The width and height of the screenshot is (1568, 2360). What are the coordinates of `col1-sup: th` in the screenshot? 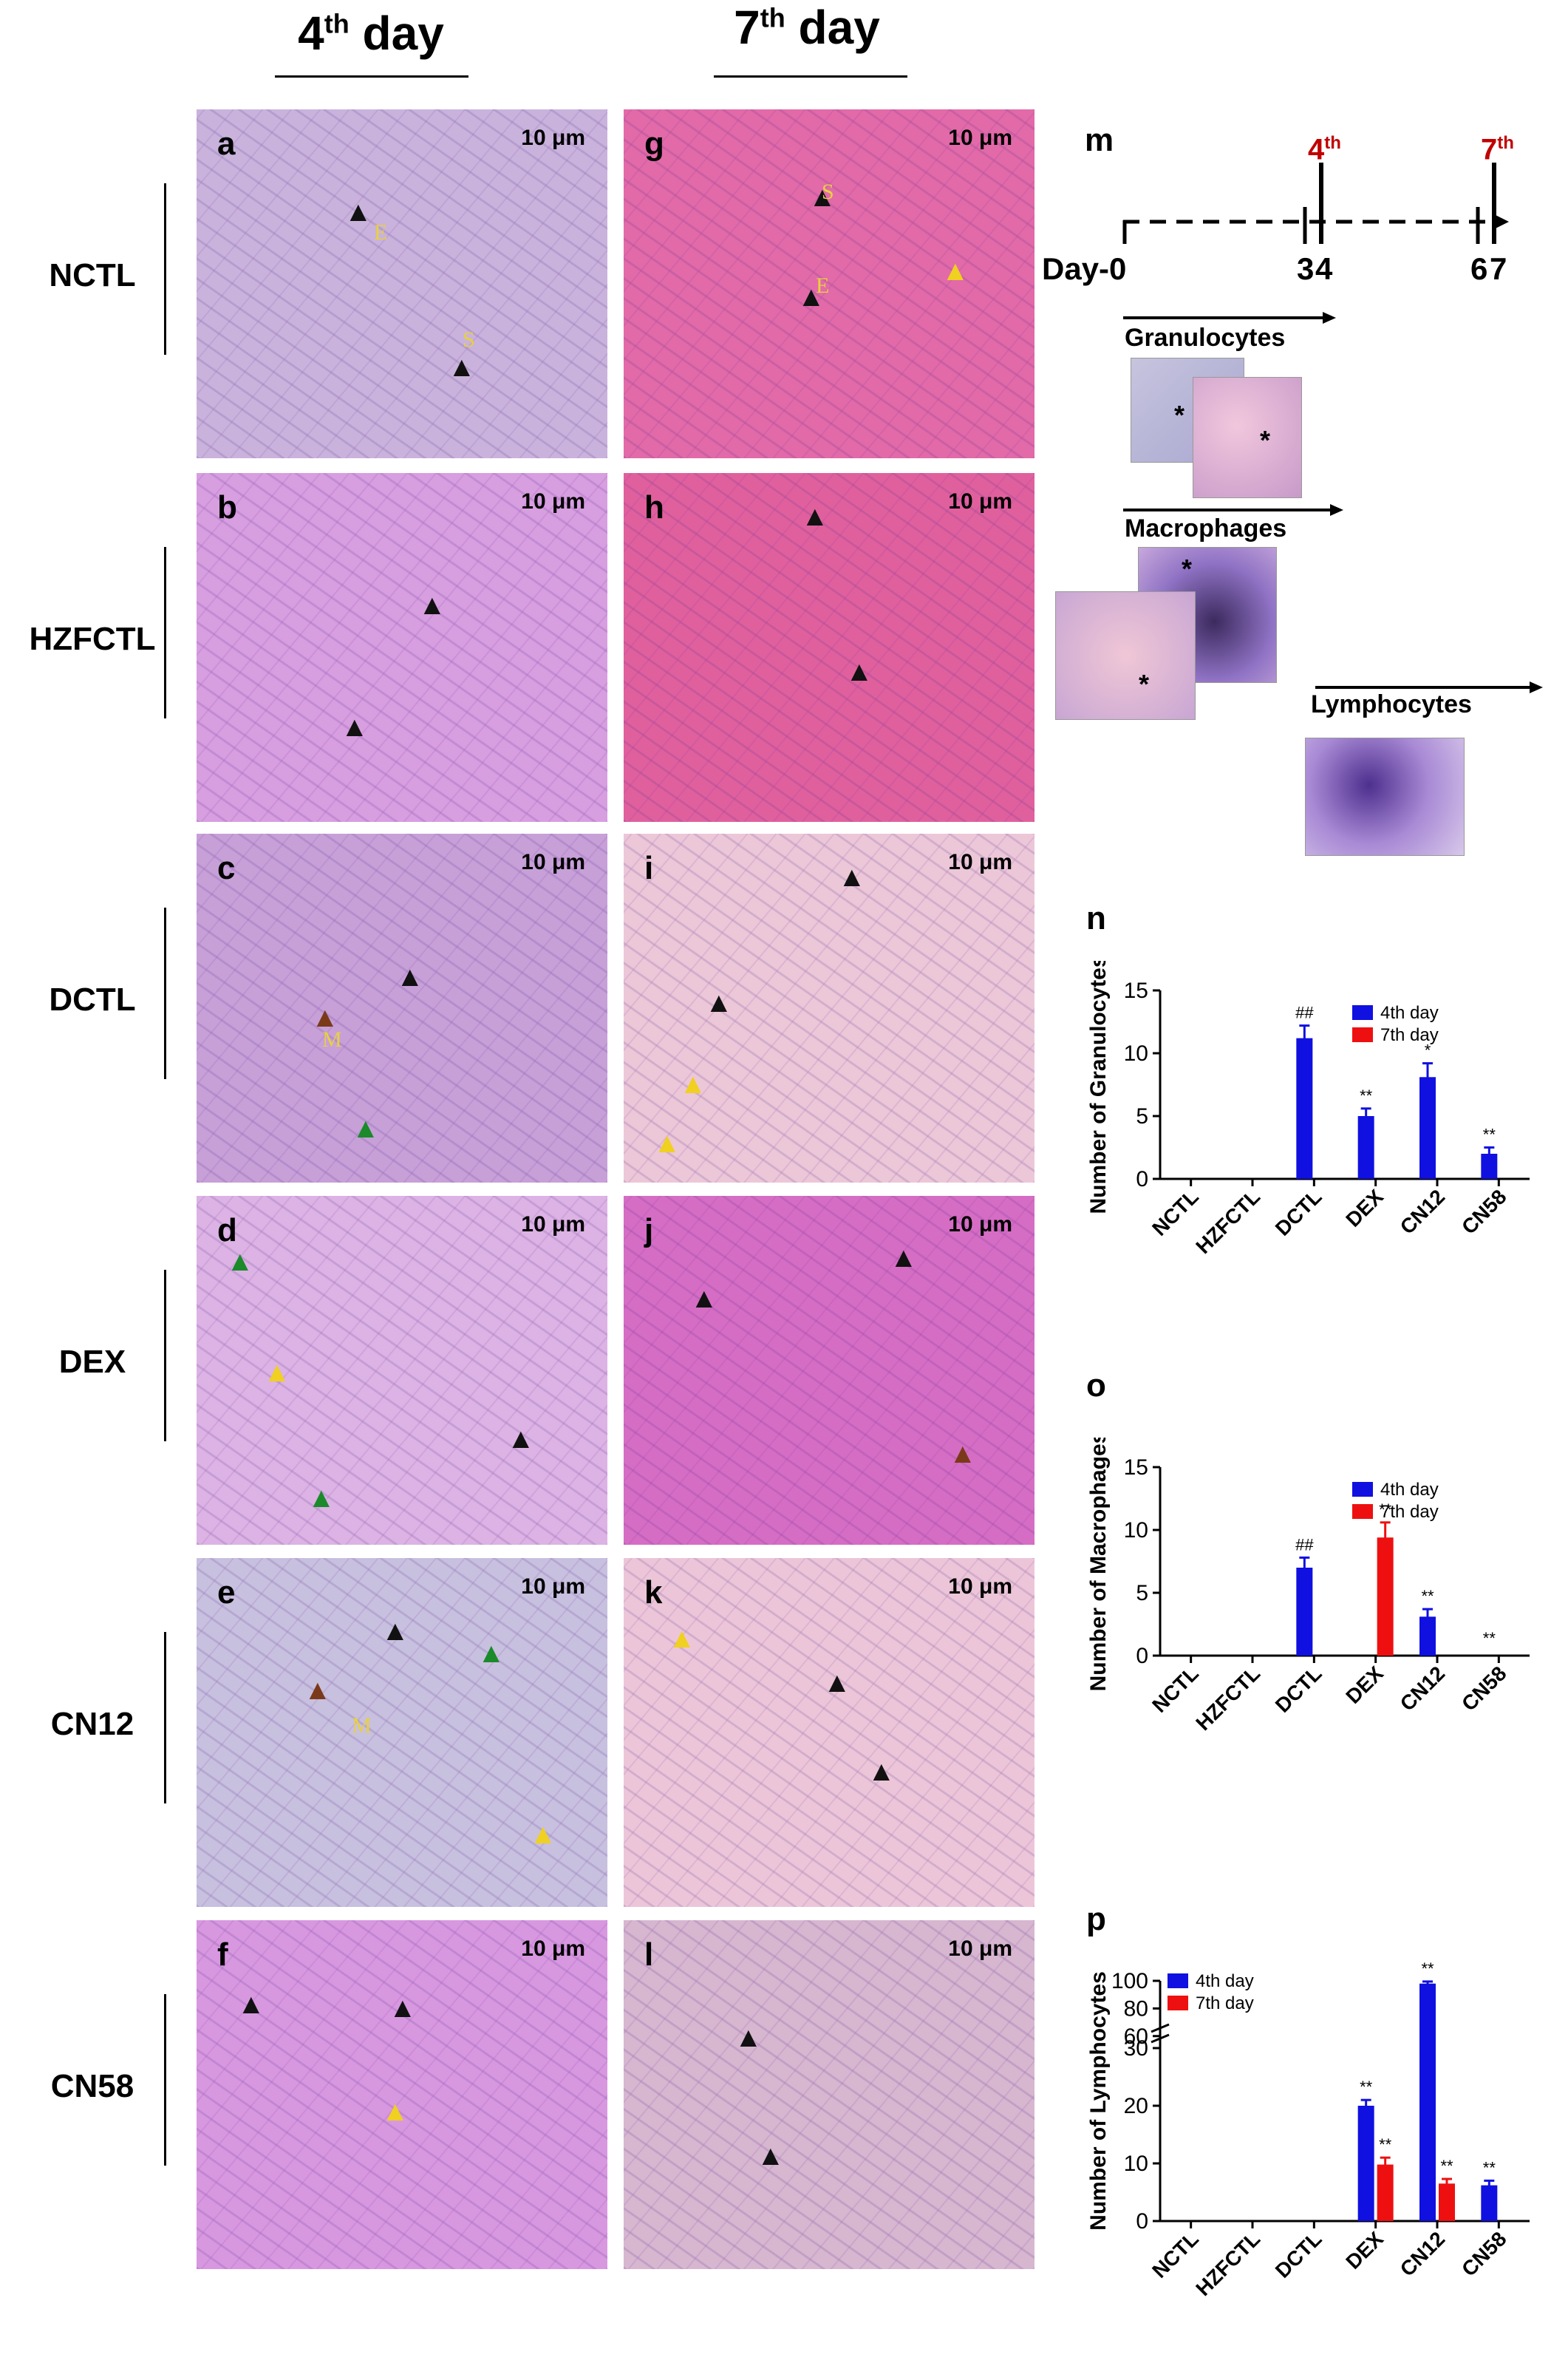 It's located at (337, 23).